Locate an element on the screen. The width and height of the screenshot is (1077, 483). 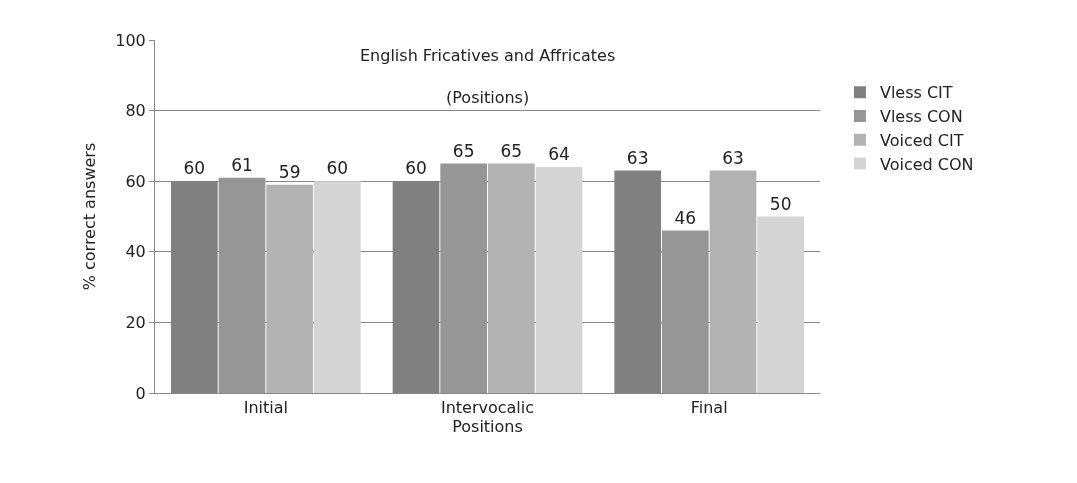
legend-label: Voiced CIT is located at coordinates (921, 140).